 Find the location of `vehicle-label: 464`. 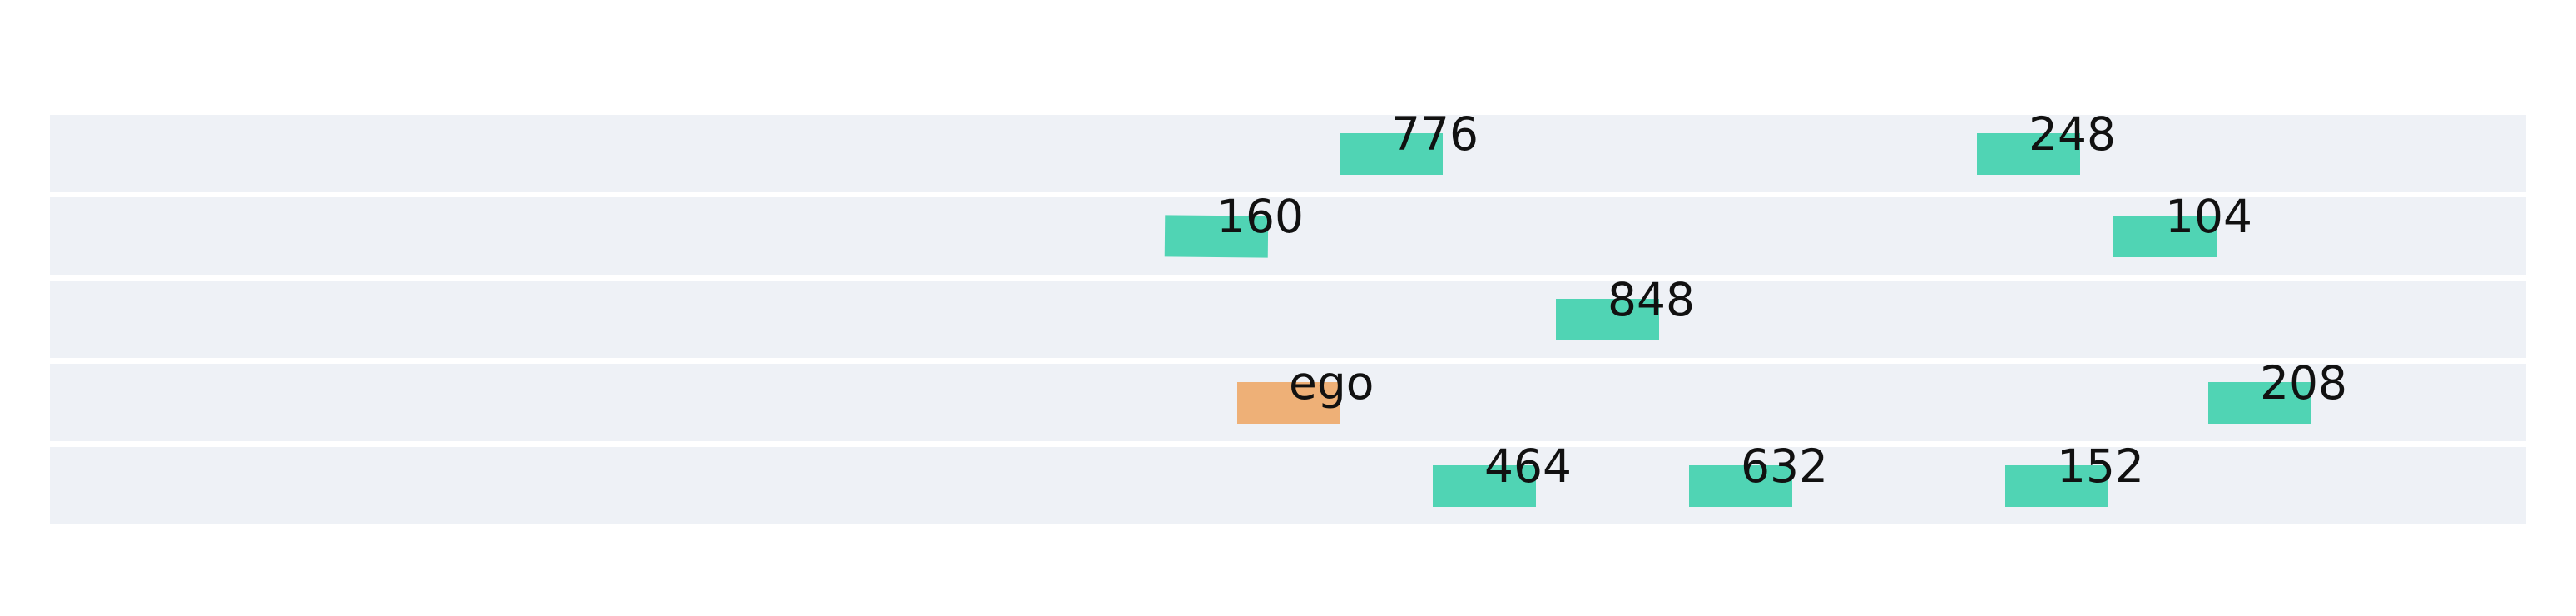

vehicle-label: 464 is located at coordinates (1528, 466).